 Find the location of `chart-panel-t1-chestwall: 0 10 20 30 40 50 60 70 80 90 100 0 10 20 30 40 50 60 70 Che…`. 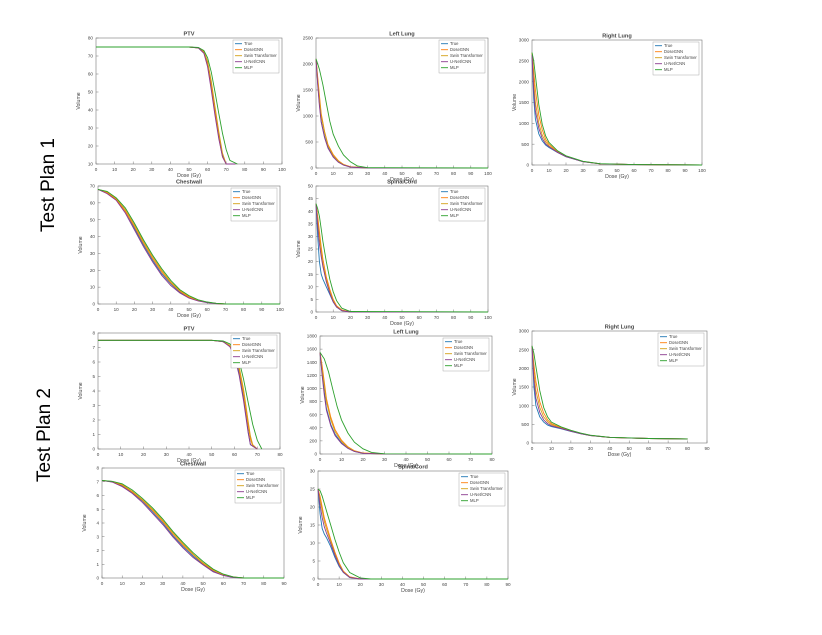

chart-panel-t1-chestwall: 0 10 20 30 40 50 60 70 80 90 100 0 10 20 30 40 50 60 70 Che… is located at coordinates (181, 250).